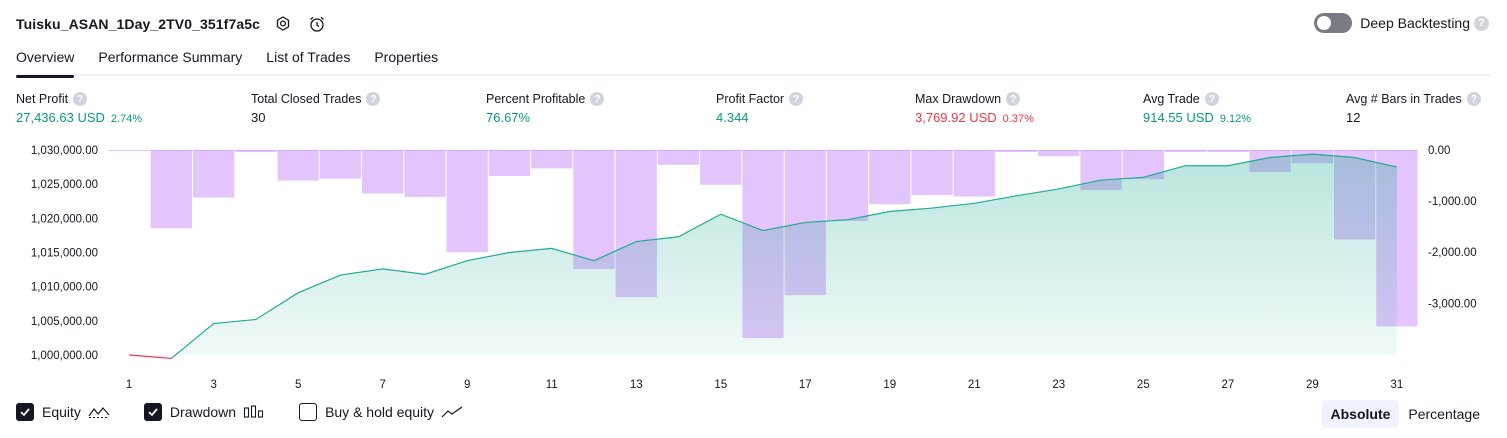  Describe the element at coordinates (382, 385) in the screenshot. I see `x-tick-label: 7` at that location.